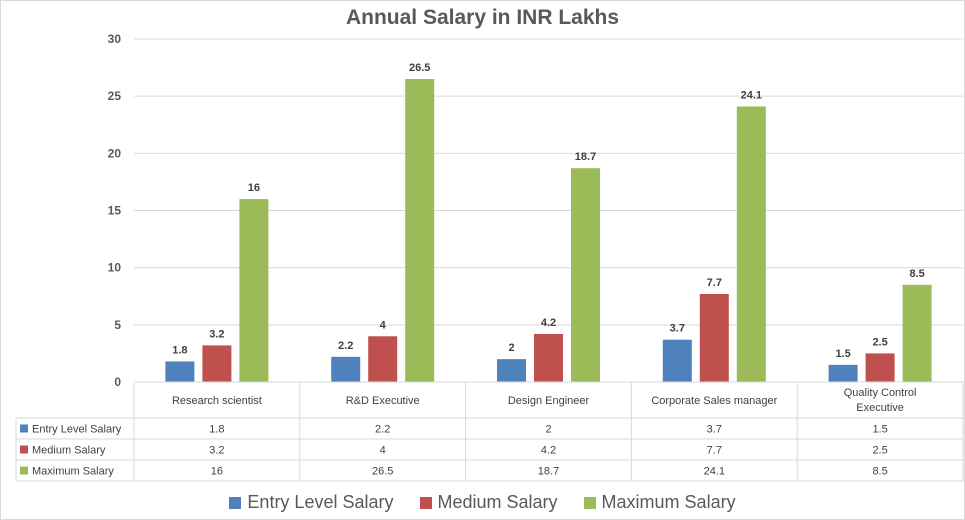 The image size is (965, 520). I want to click on data-label: 24.1, so click(751, 95).